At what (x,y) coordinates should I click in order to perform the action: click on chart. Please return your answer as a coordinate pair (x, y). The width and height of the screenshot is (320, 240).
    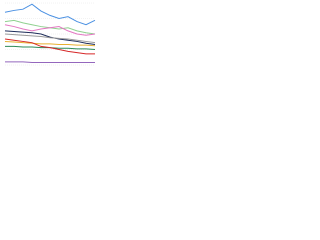
    Looking at the image, I should click on (50, 34).